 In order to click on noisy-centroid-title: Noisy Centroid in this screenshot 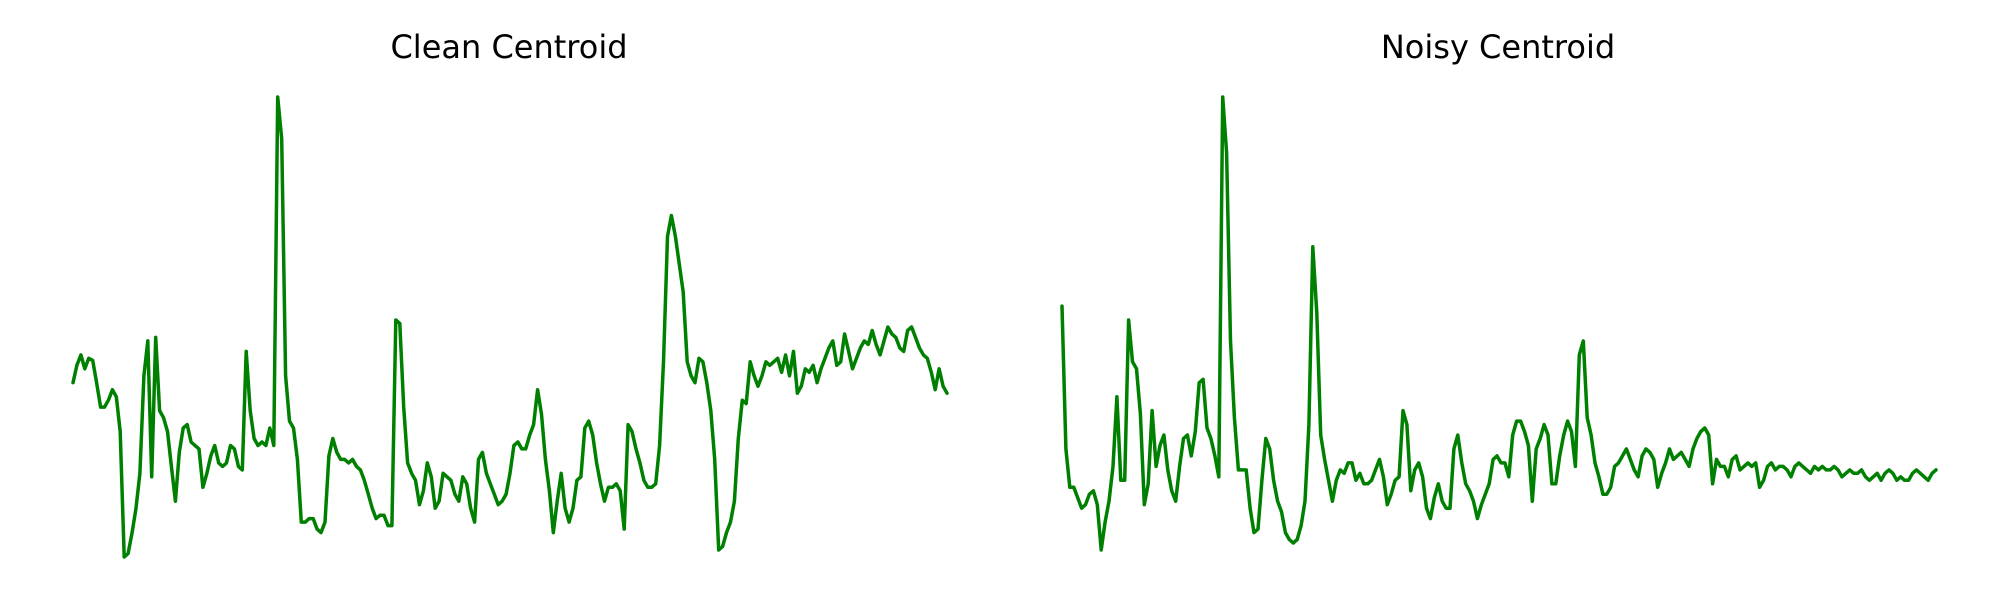, I will do `click(1498, 47)`.